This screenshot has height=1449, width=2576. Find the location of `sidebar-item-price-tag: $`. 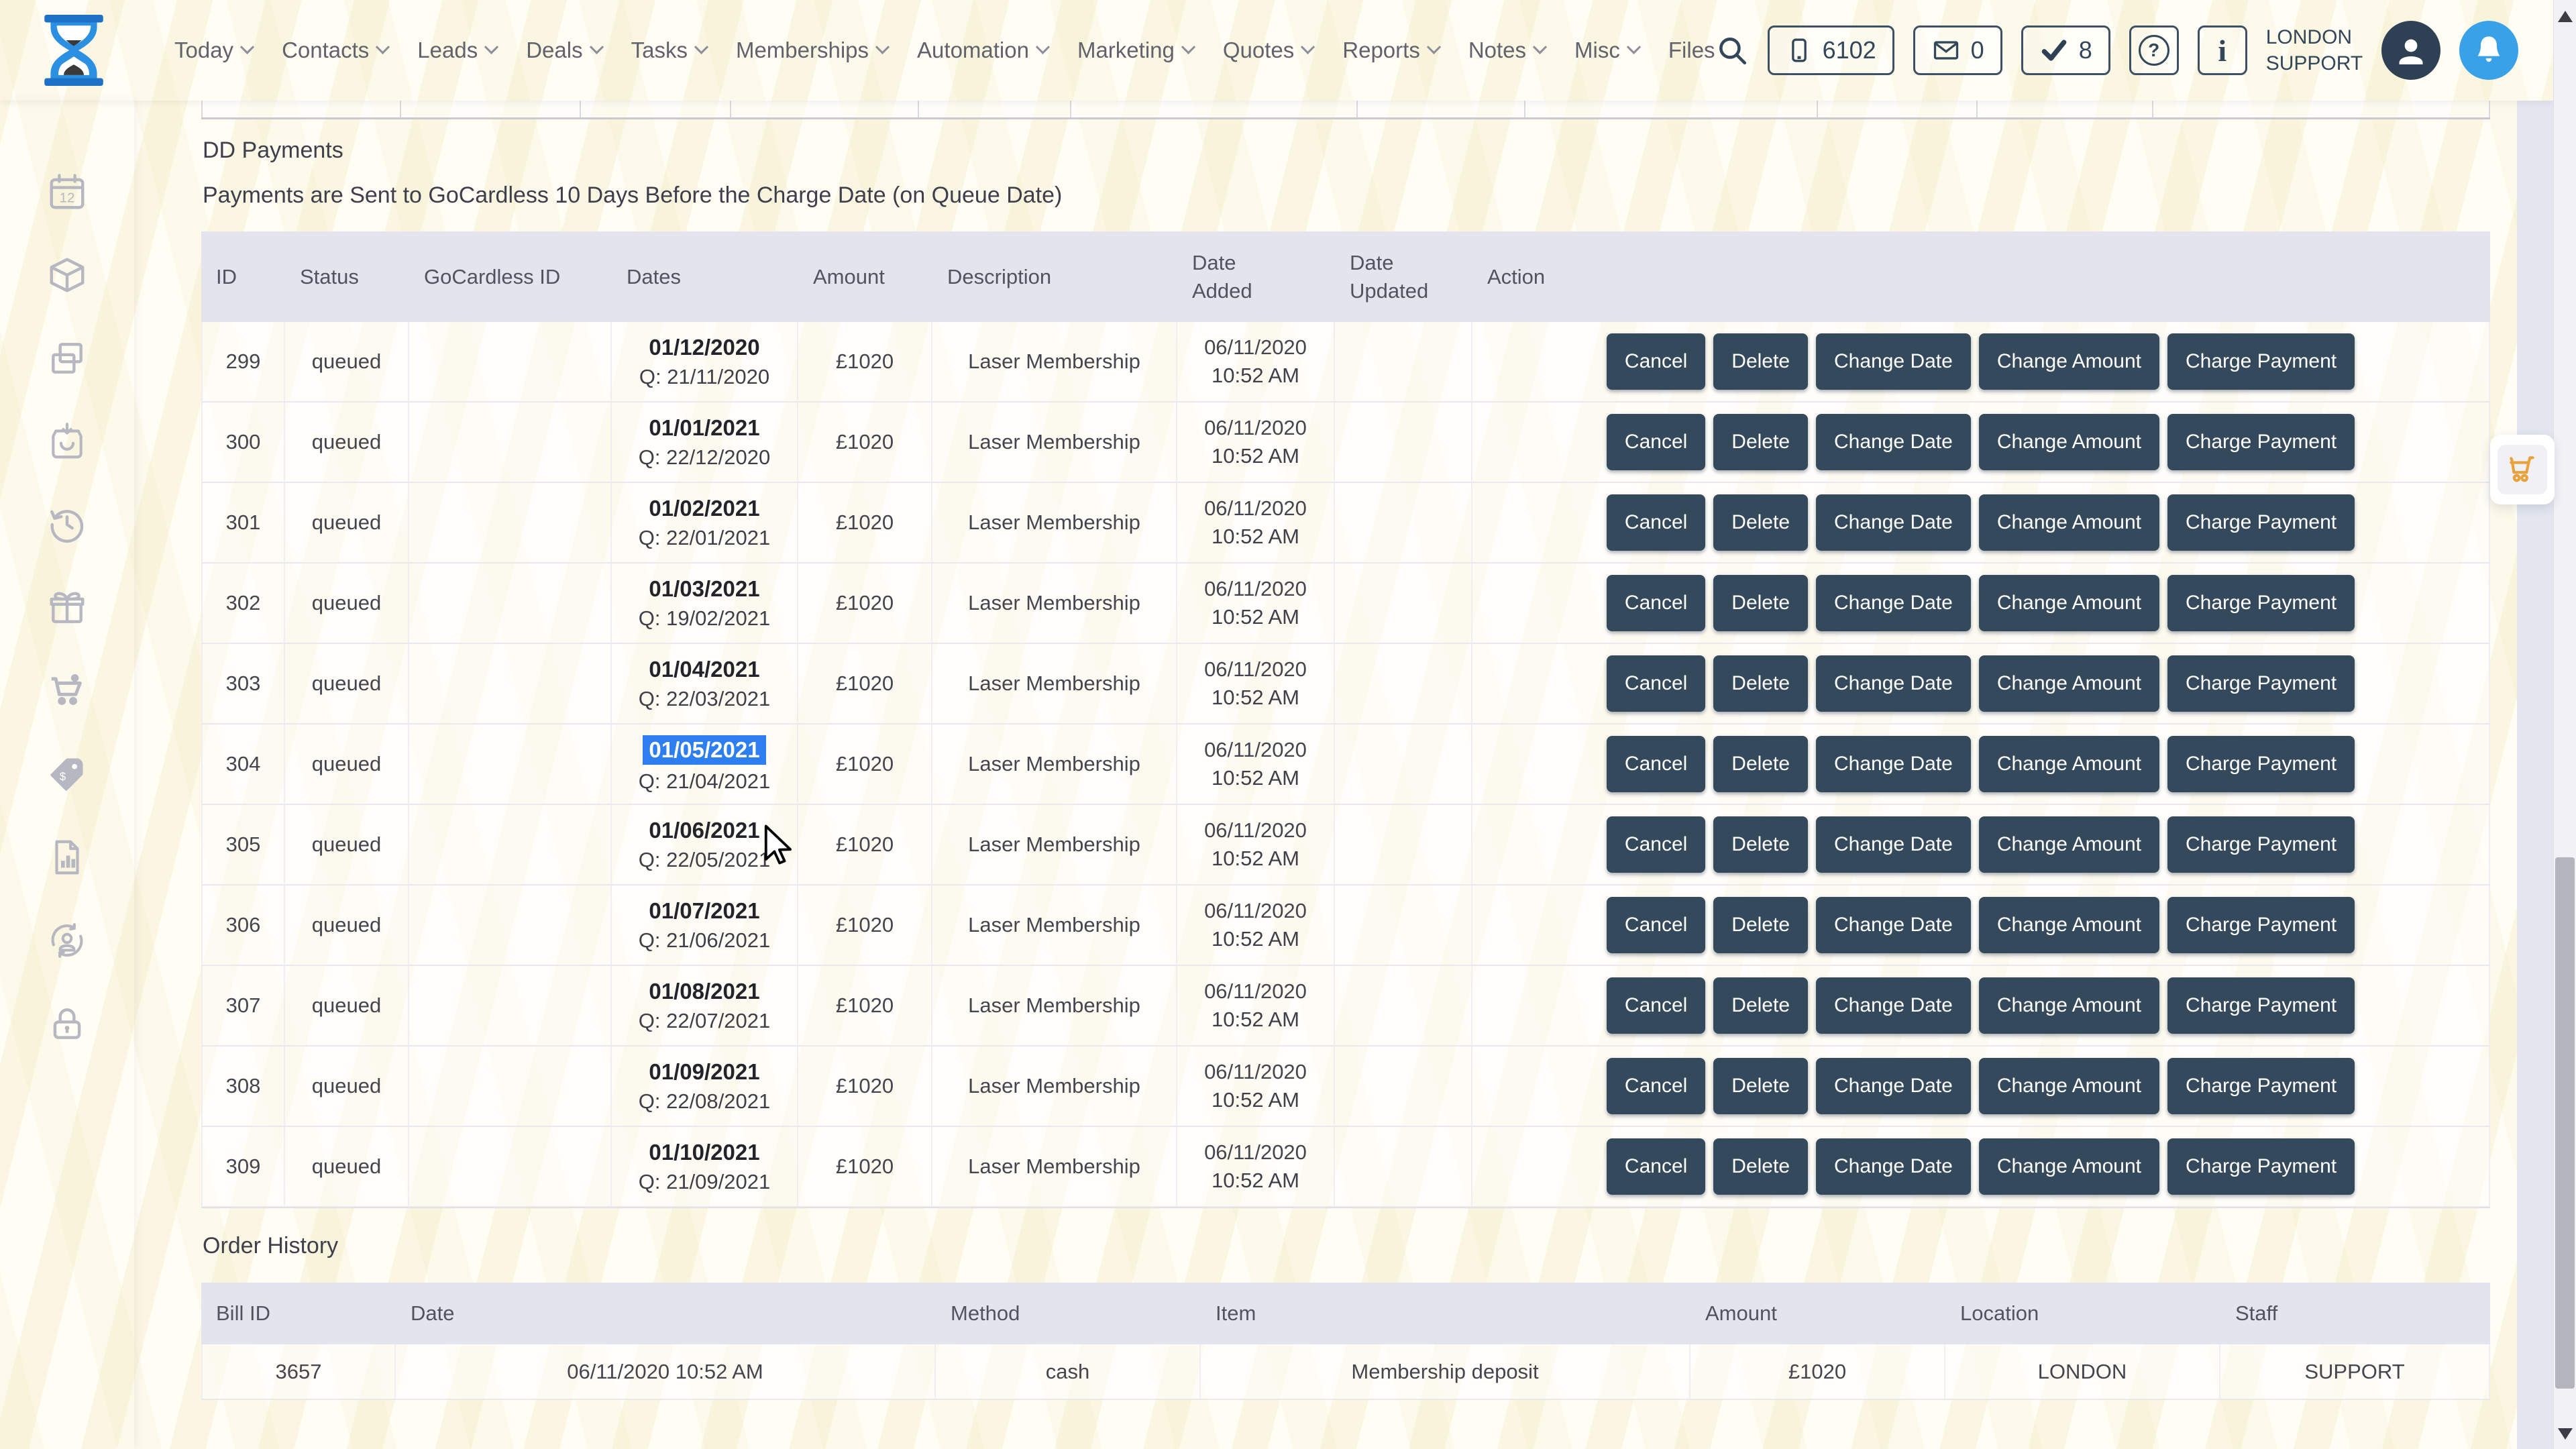

sidebar-item-price-tag: $ is located at coordinates (67, 774).